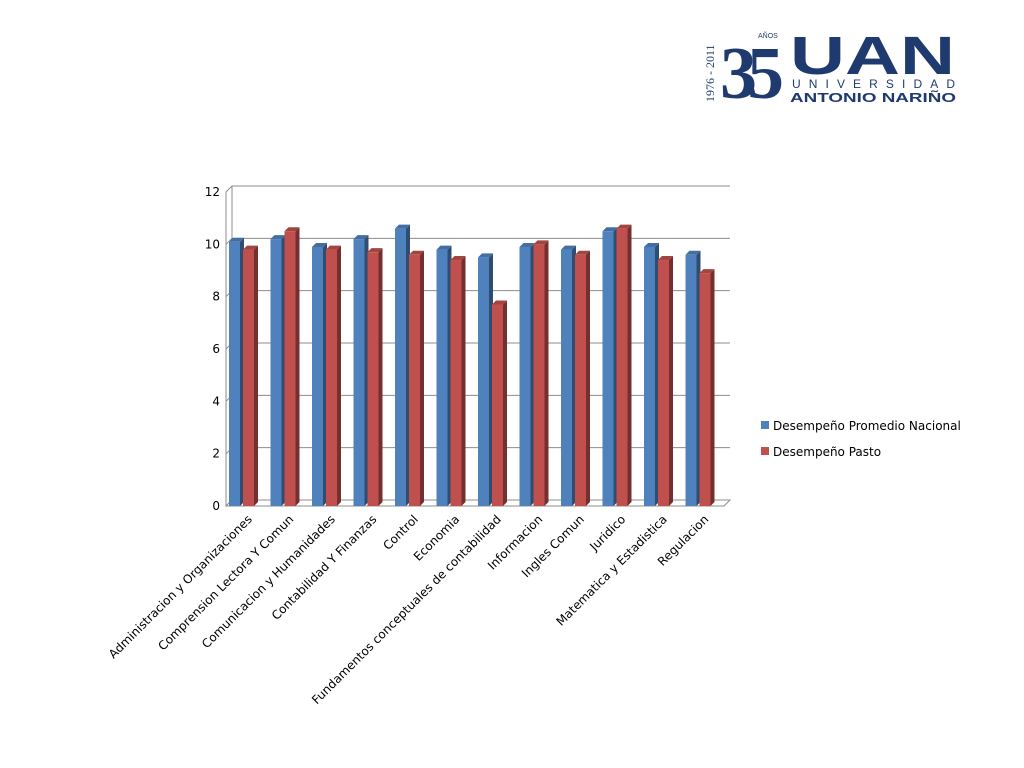  Describe the element at coordinates (406, 609) in the screenshot. I see `x-tick-label: Fundamentos conceptuales de contabilidad` at that location.